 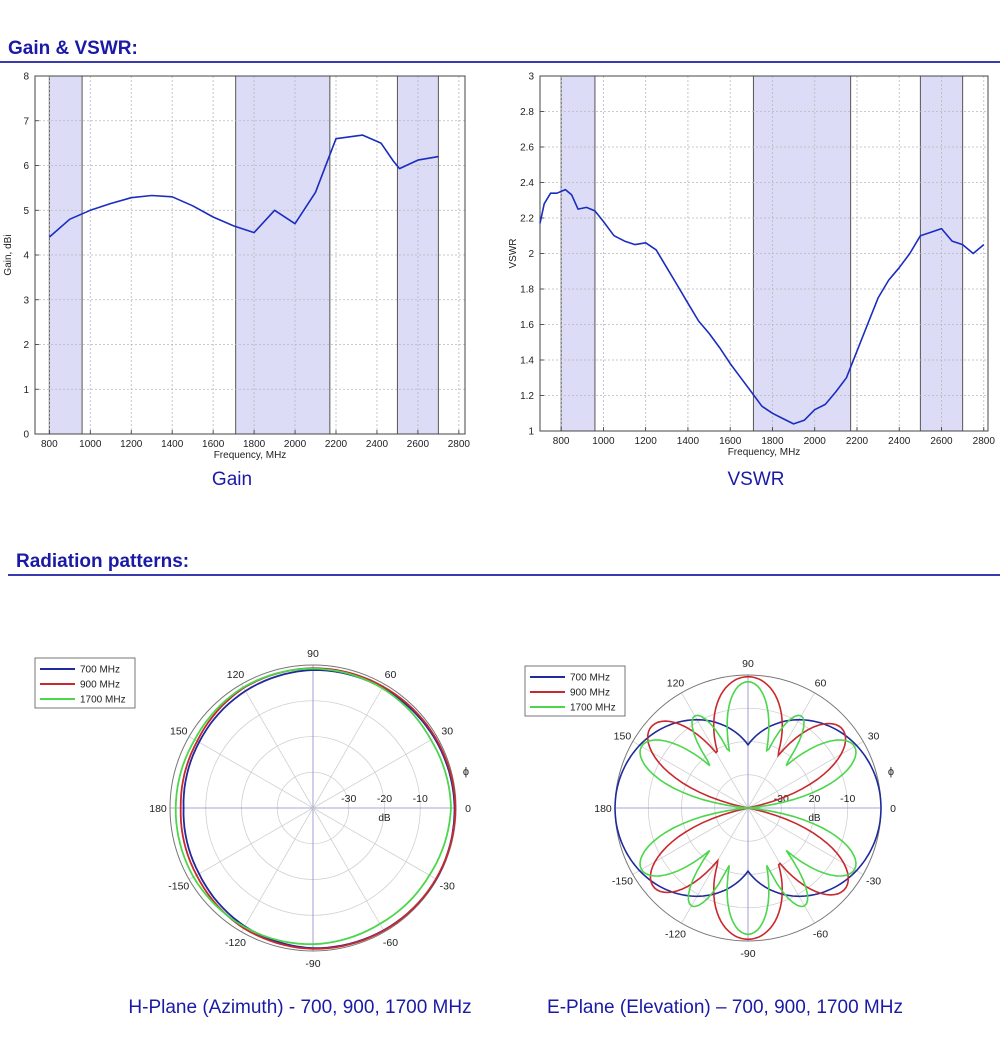 I want to click on plot-frame, so click(x=250, y=255).